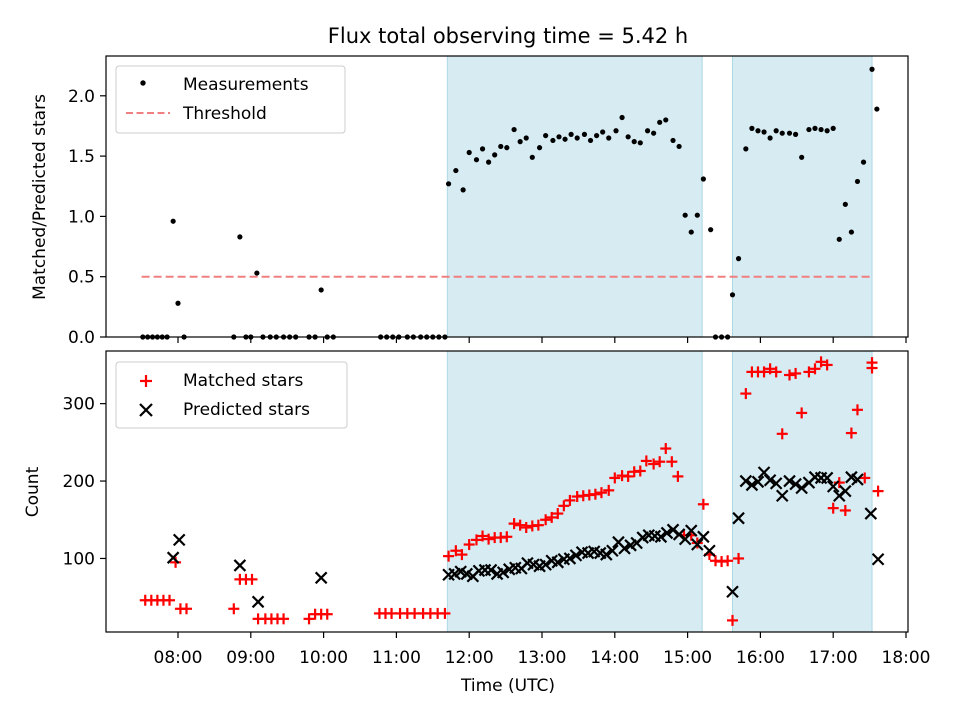 The width and height of the screenshot is (960, 720). I want to click on x-tick-label: 10:00, so click(323, 658).